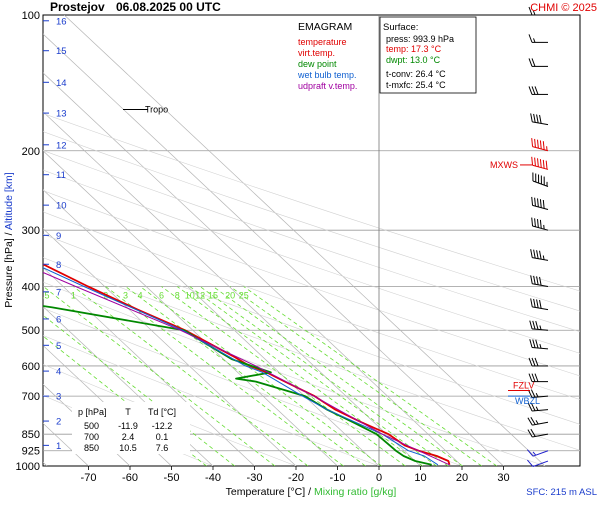 The image size is (600, 505). Describe the element at coordinates (400, 27) in the screenshot. I see `surface-title: Surface:` at that location.